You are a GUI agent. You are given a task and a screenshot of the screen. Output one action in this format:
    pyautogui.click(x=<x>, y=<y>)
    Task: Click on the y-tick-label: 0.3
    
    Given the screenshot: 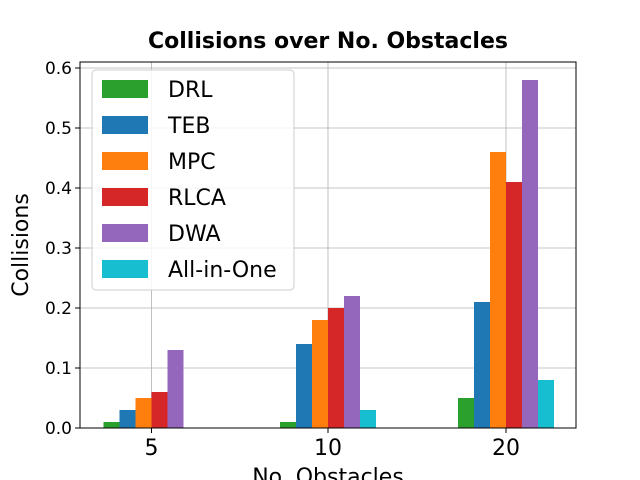 What is the action you would take?
    pyautogui.click(x=58, y=249)
    